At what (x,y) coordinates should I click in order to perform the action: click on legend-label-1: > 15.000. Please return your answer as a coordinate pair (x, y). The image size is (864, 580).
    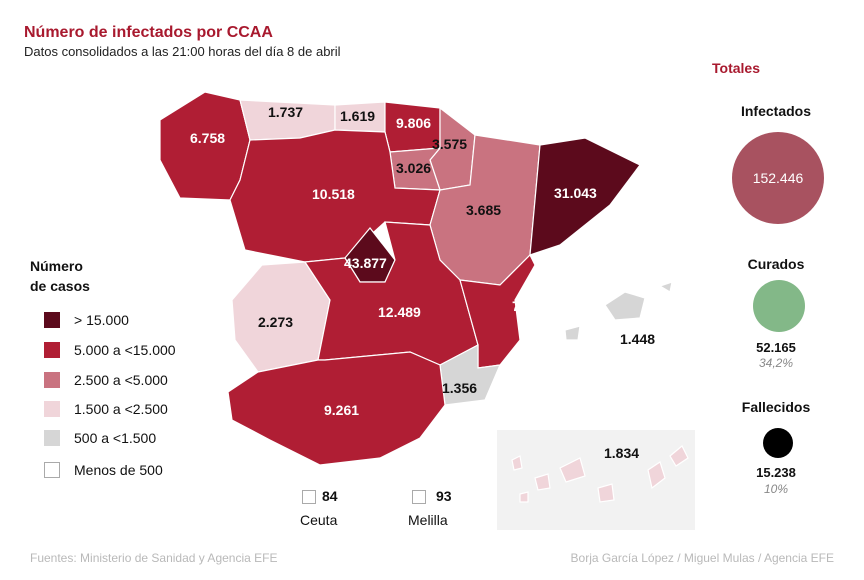
    Looking at the image, I should click on (101, 320).